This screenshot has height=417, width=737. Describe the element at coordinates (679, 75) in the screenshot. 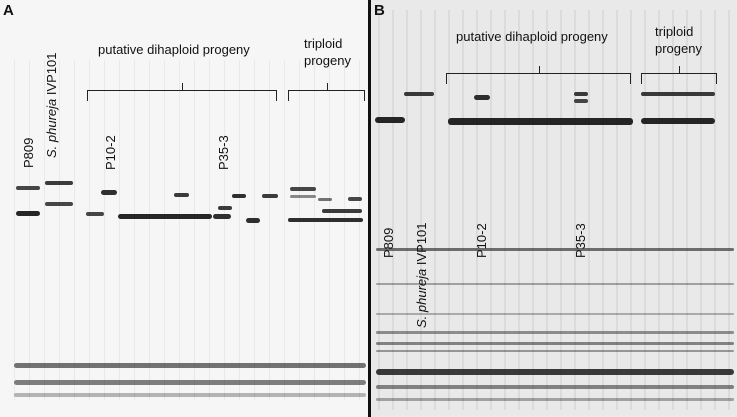

I see `panel-b-triploid-bracket` at that location.